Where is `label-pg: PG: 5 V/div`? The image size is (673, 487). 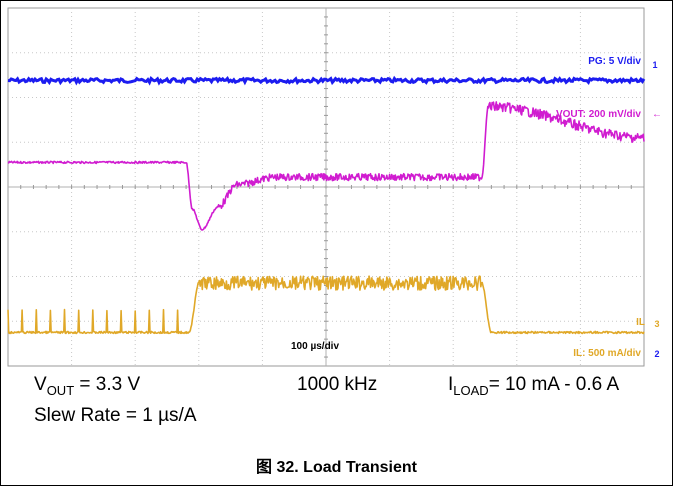
label-pg: PG: 5 V/div is located at coordinates (614, 61).